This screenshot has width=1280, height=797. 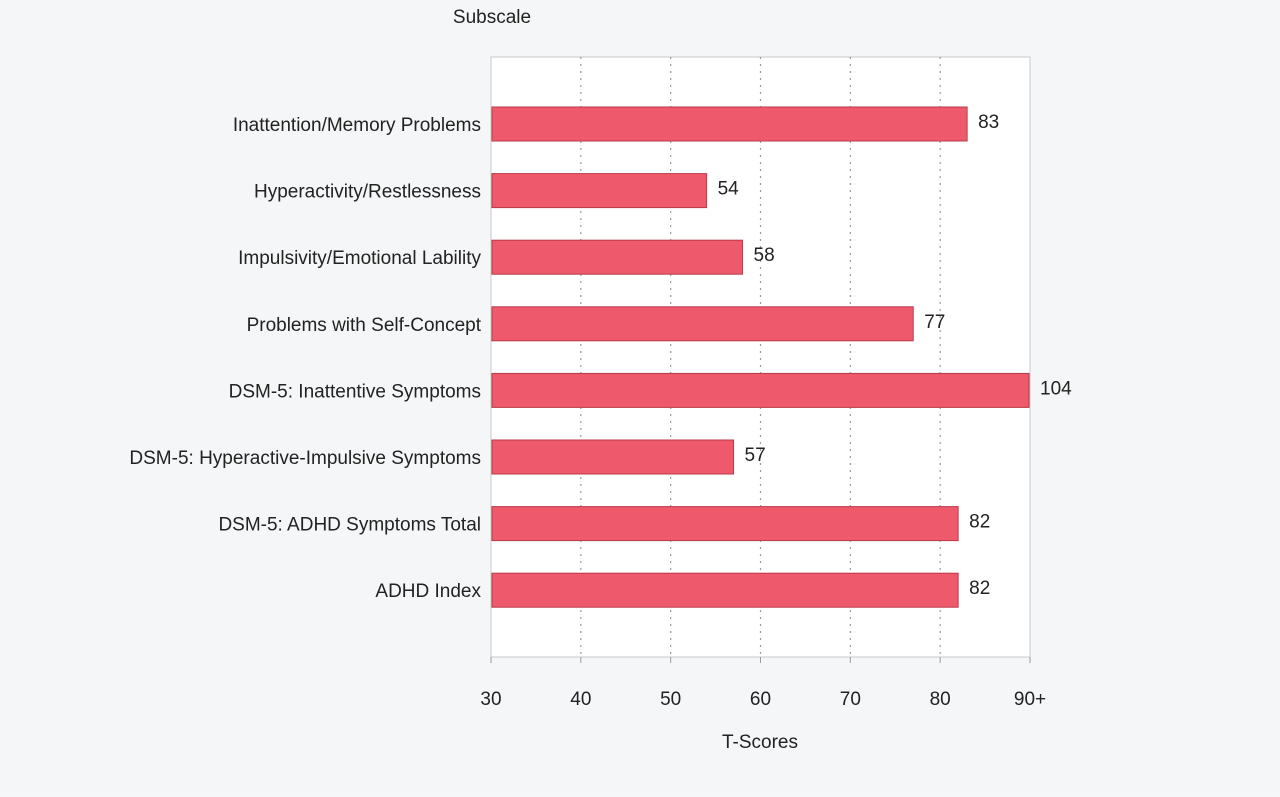 What do you see at coordinates (357, 125) in the screenshot?
I see `category-label: Inattention/Memory Problems` at bounding box center [357, 125].